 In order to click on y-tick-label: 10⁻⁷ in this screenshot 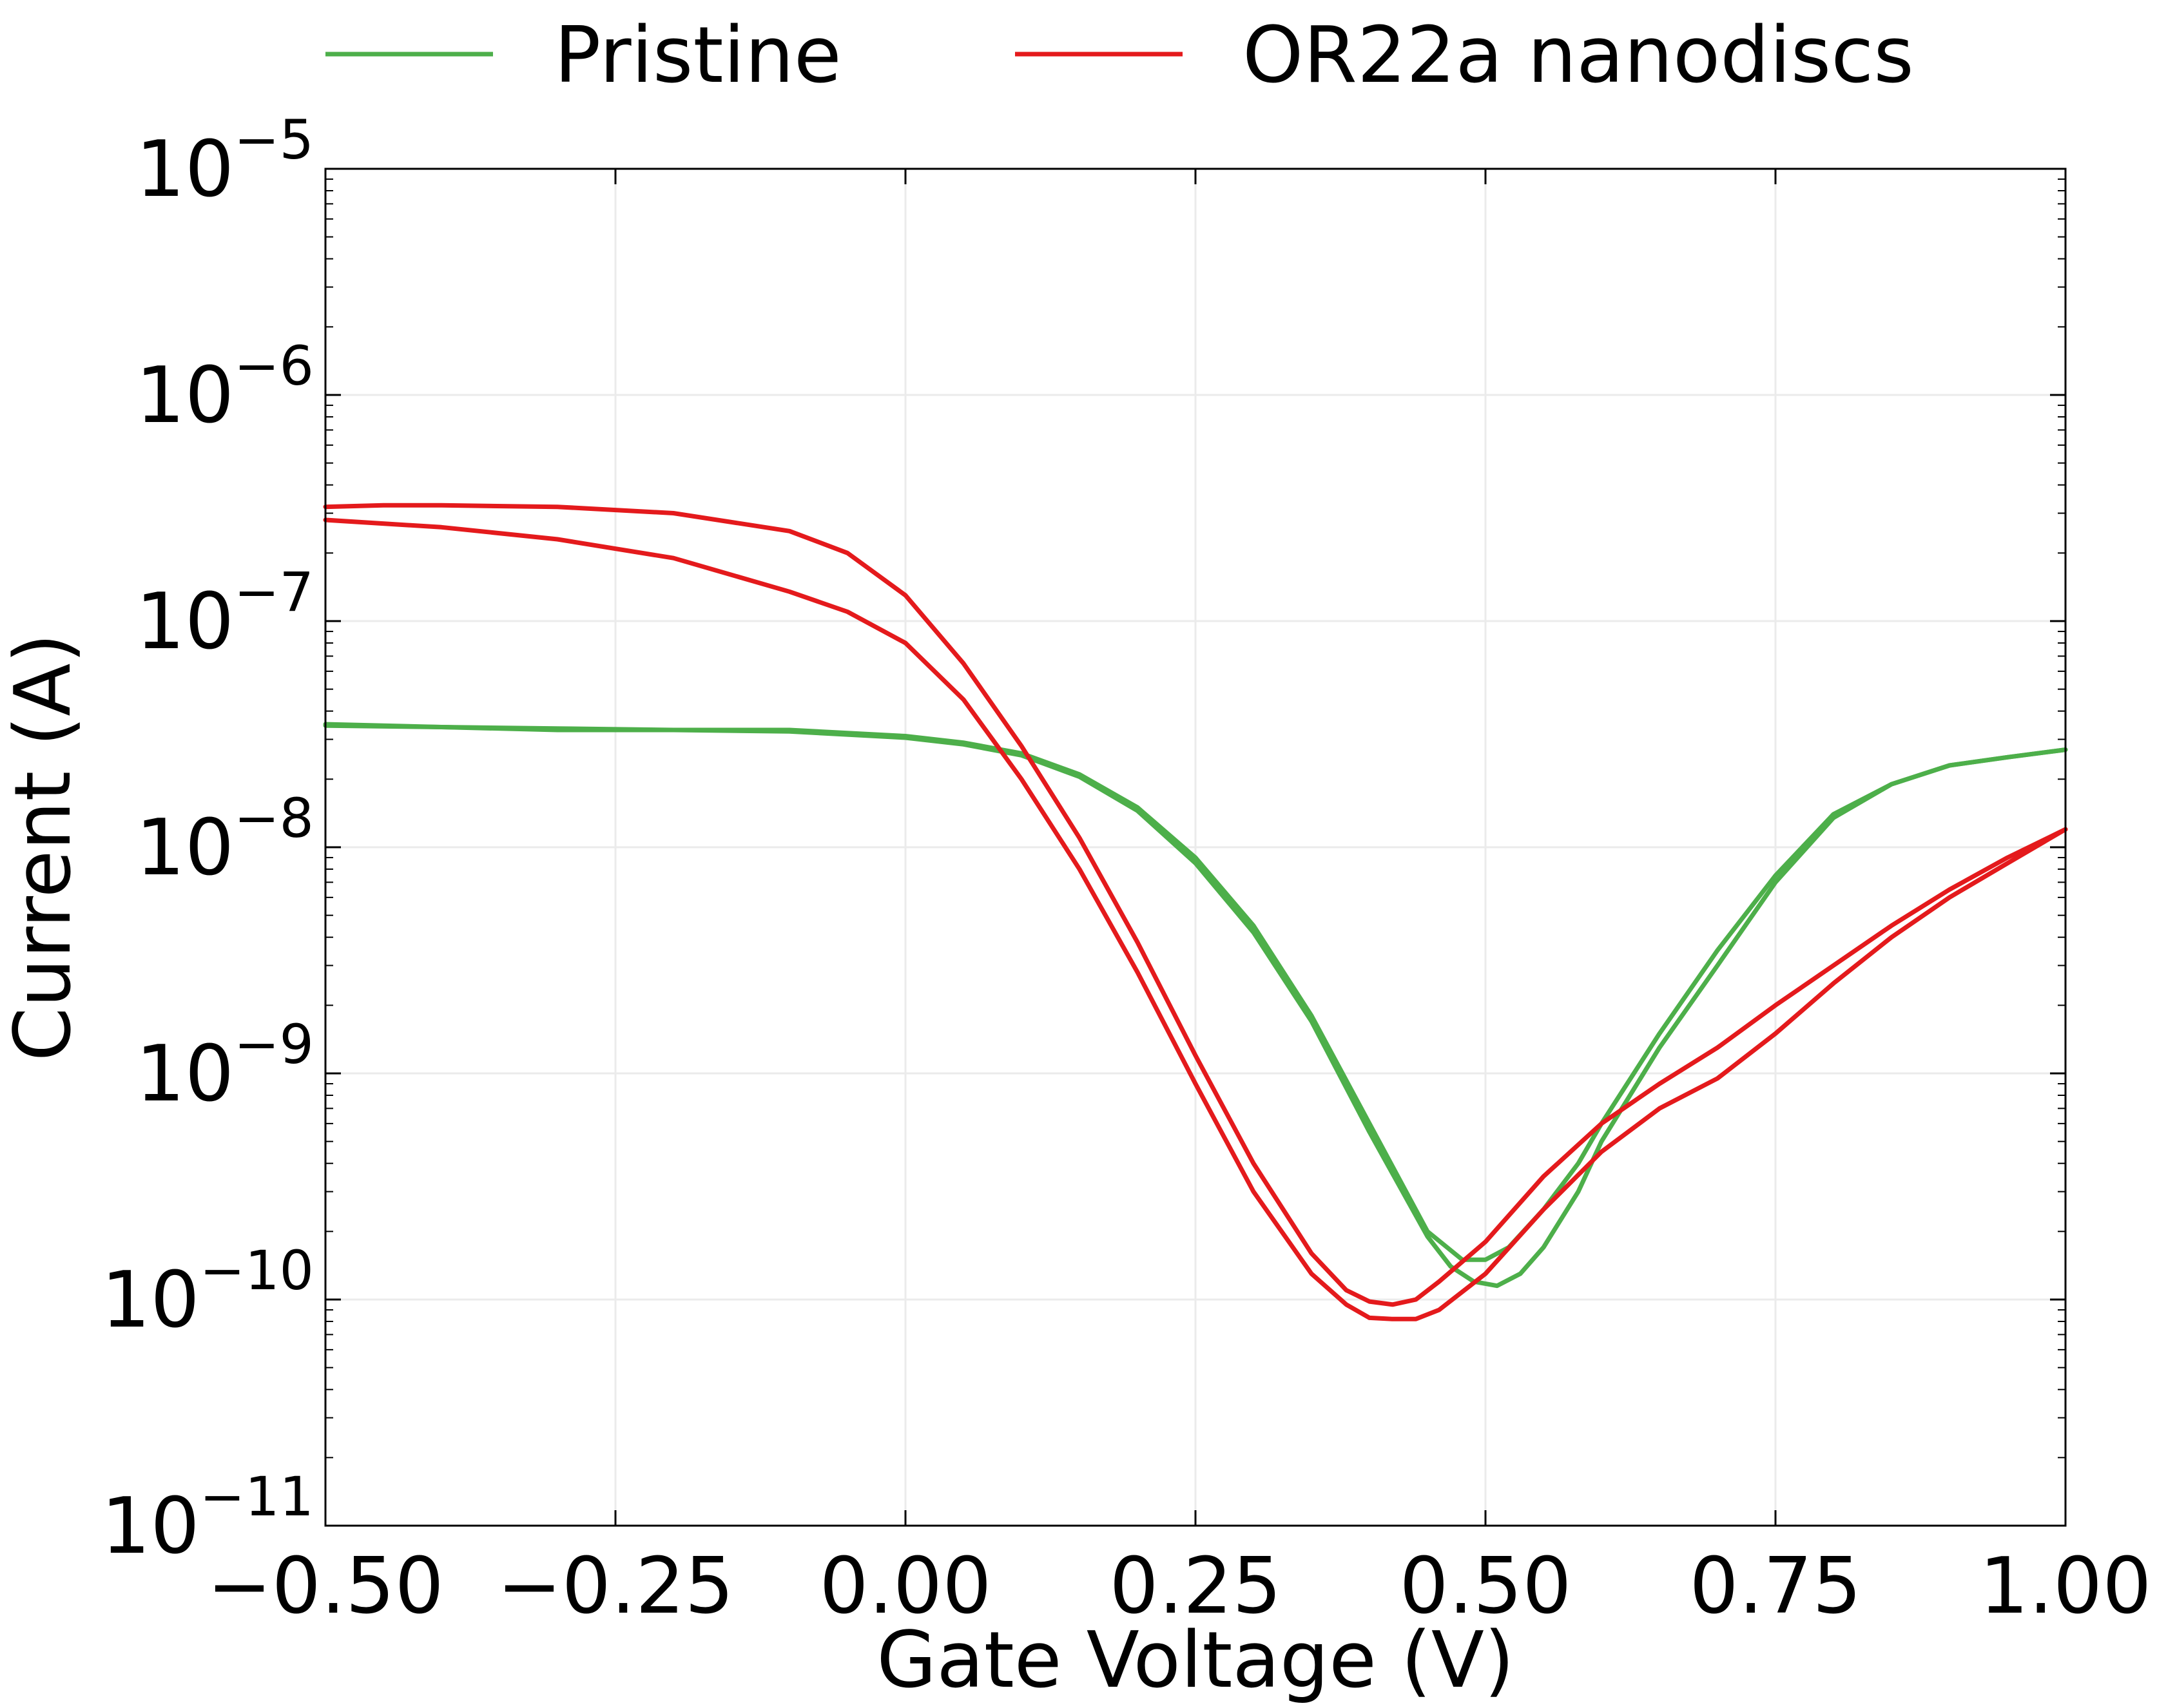, I will do `click(224, 614)`.